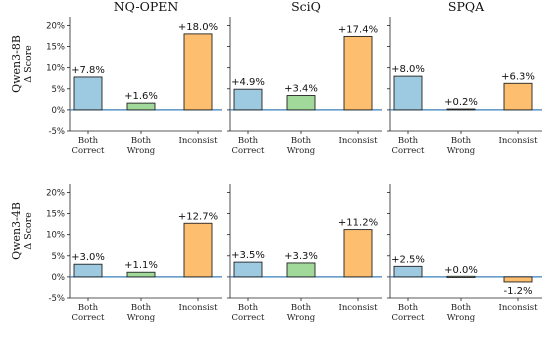  What do you see at coordinates (517, 291) in the screenshot?
I see `data-label: -1.2%` at bounding box center [517, 291].